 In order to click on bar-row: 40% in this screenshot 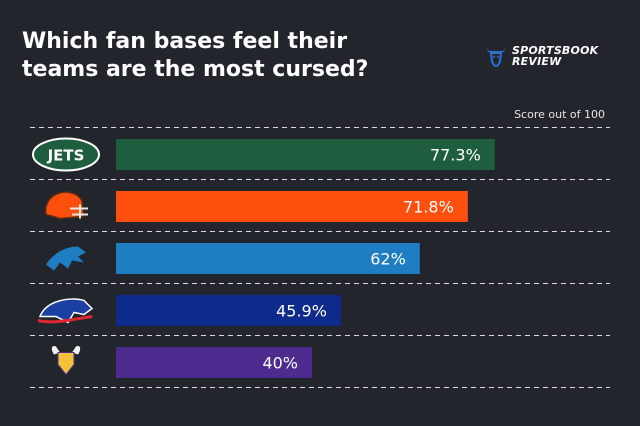, I will do `click(181, 361)`.